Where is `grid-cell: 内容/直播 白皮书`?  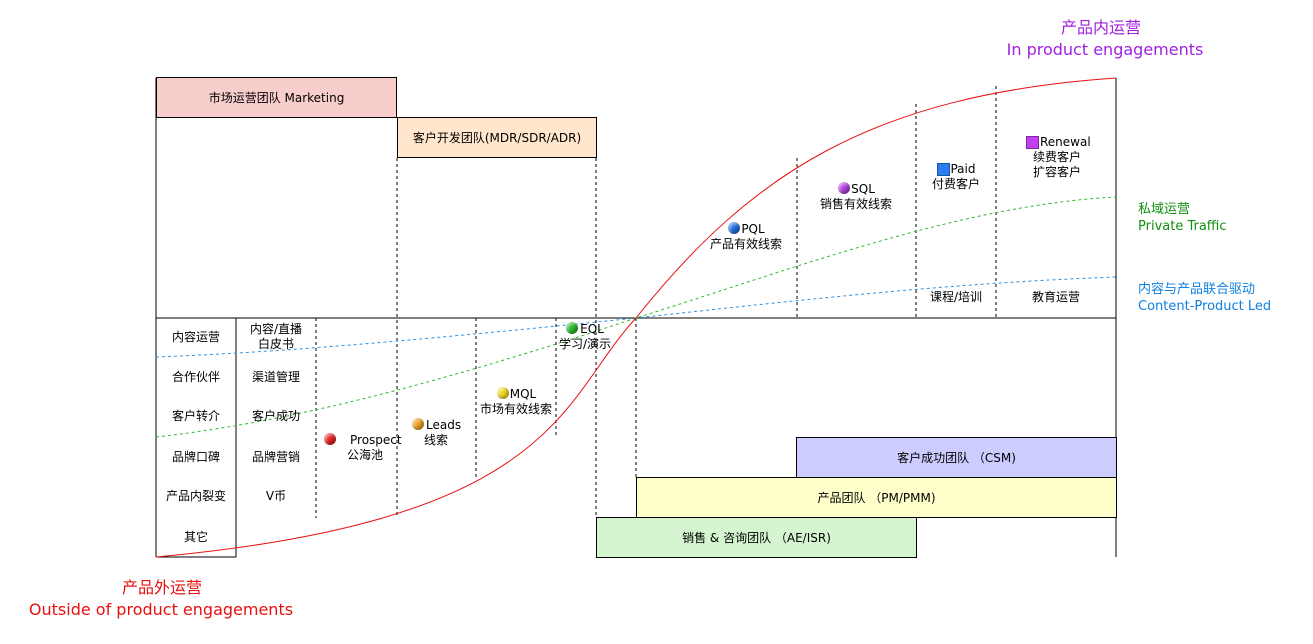
grid-cell: 内容/直播 白皮书 is located at coordinates (276, 336).